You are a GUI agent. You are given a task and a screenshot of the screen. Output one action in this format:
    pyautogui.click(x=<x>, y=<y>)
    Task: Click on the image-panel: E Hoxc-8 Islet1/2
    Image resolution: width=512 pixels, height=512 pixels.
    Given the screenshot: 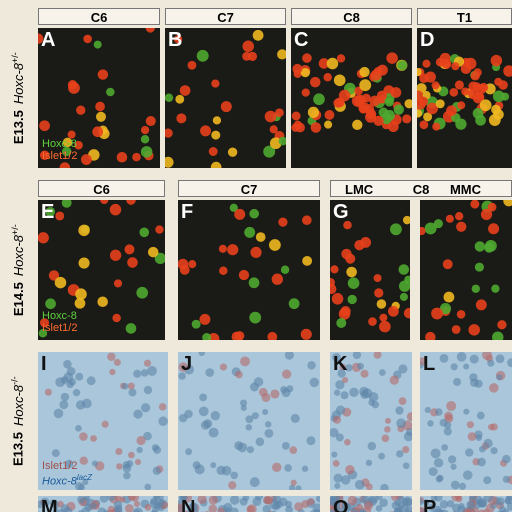 What is the action you would take?
    pyautogui.click(x=101, y=270)
    